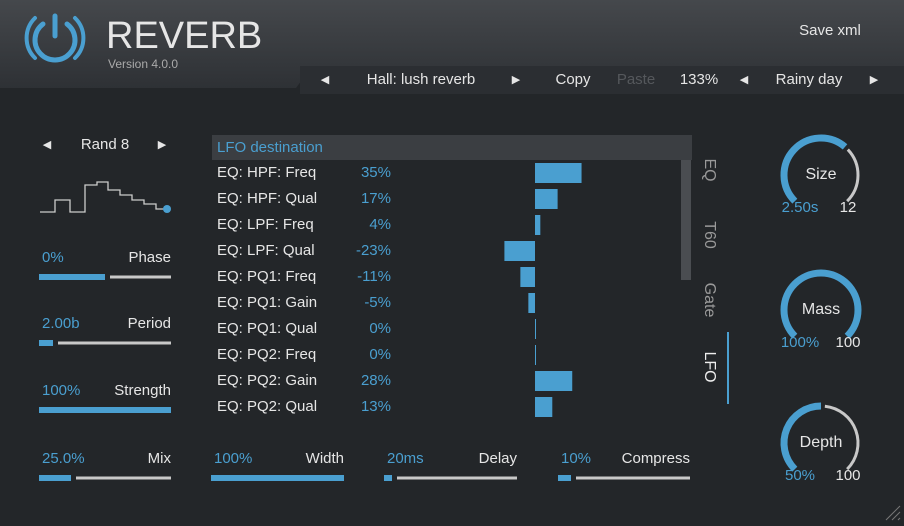 This screenshot has width=904, height=526. What do you see at coordinates (374, 276) in the screenshot?
I see `row-value: -11%` at bounding box center [374, 276].